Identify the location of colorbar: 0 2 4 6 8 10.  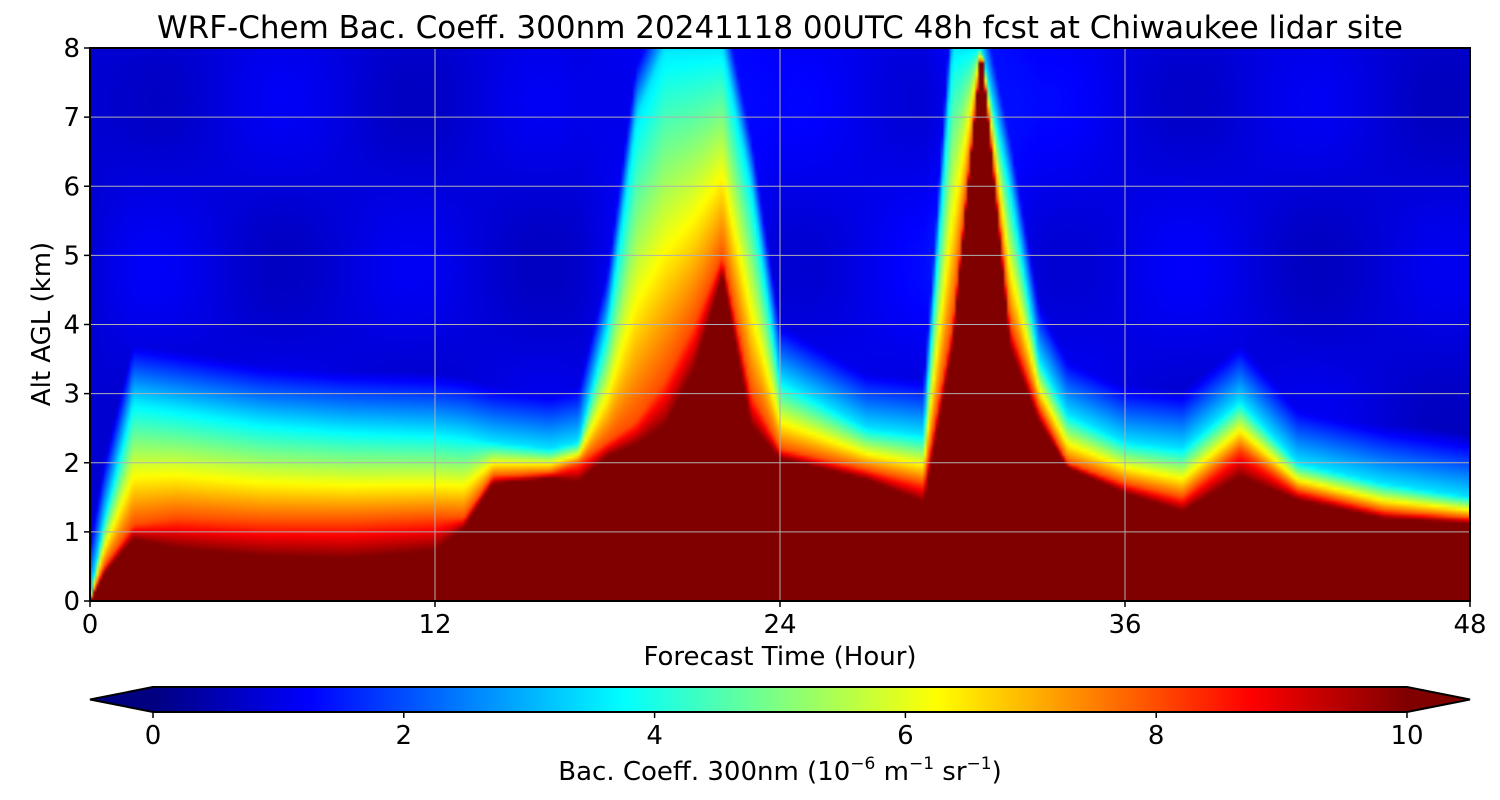
(780, 718).